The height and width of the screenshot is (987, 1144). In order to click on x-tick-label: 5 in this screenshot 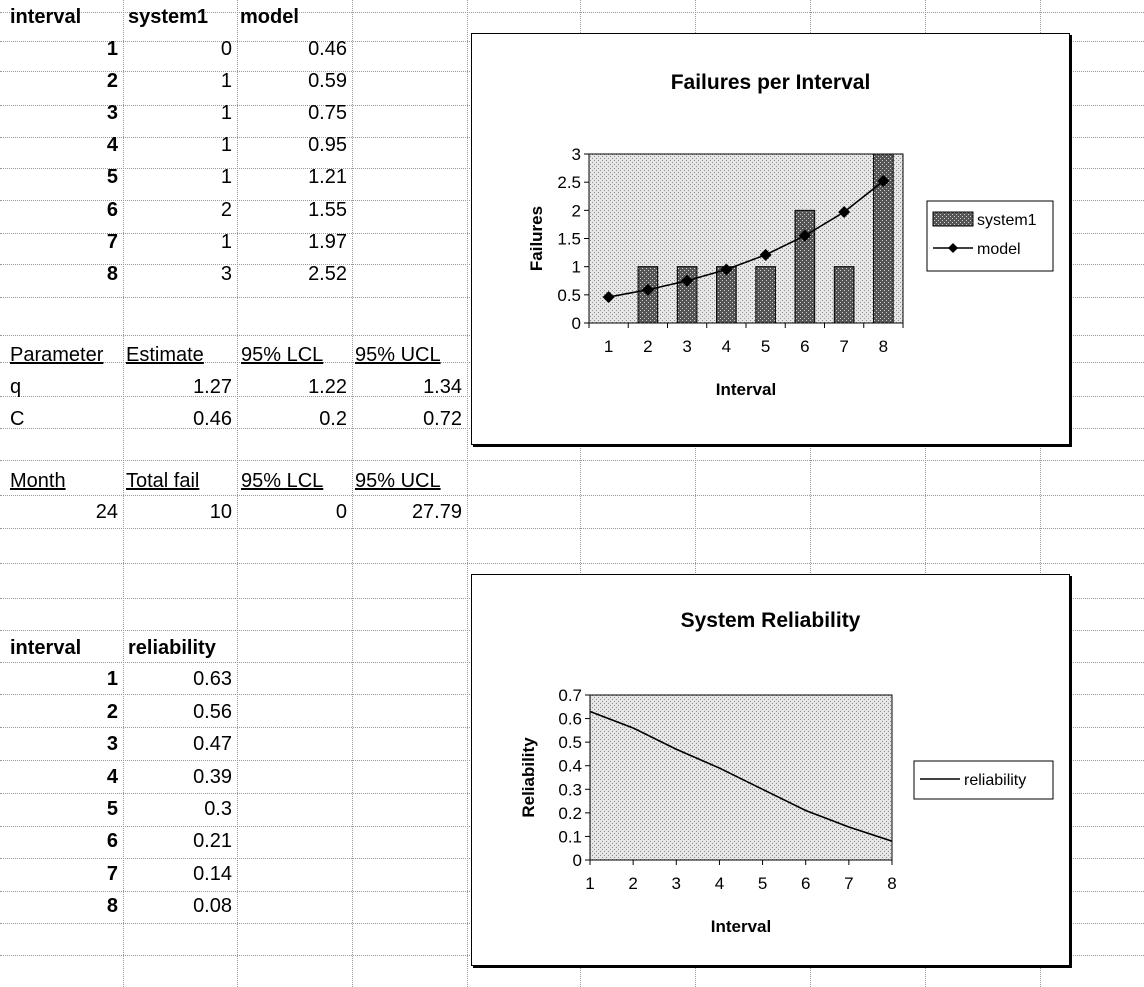, I will do `click(762, 883)`.